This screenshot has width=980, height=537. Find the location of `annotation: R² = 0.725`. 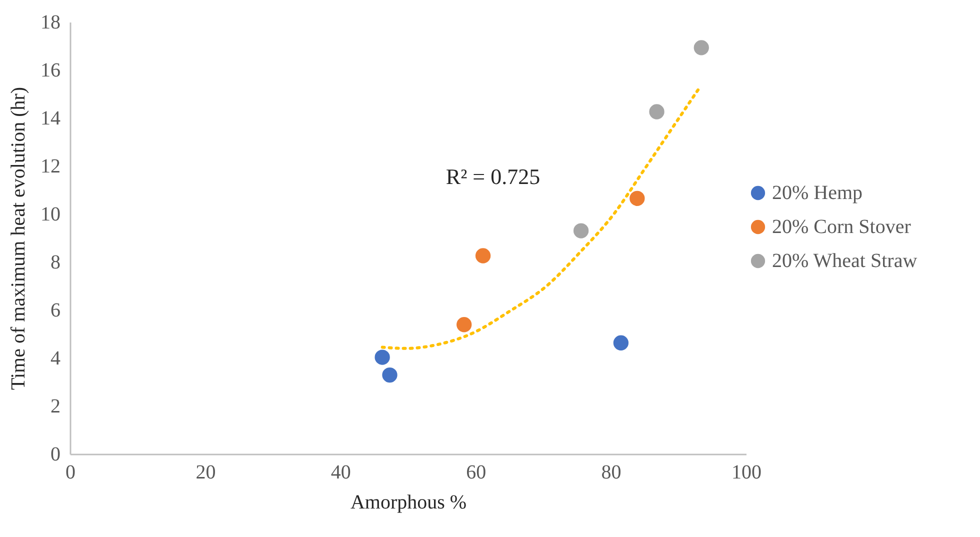

annotation: R² = 0.725 is located at coordinates (493, 176).